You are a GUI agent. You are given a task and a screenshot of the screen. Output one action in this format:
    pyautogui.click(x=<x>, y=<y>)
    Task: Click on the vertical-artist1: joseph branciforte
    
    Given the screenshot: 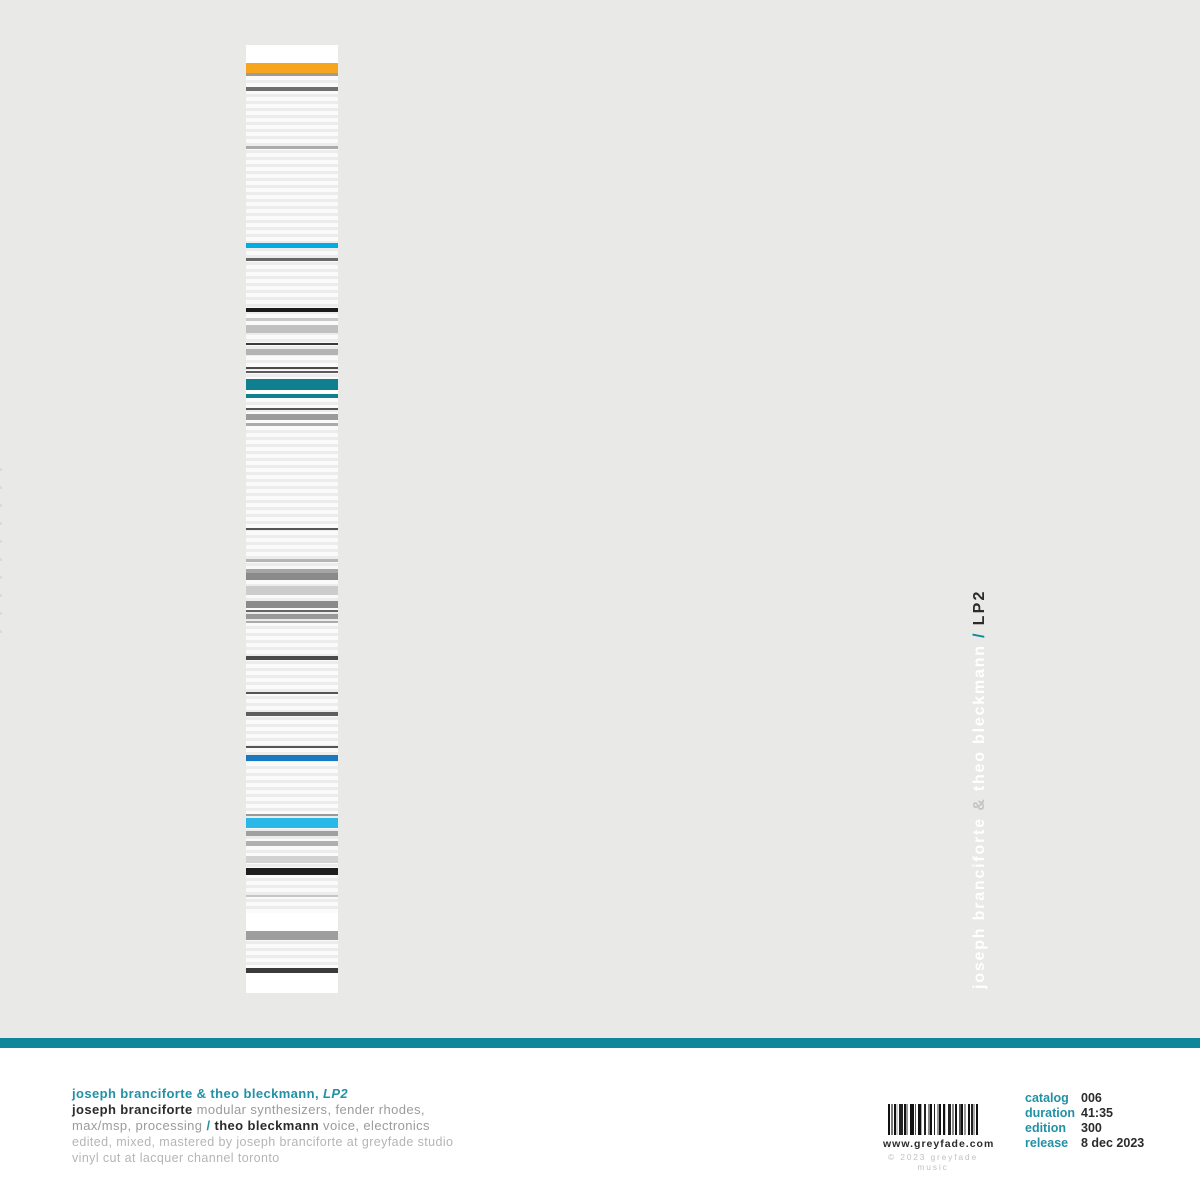 What is the action you would take?
    pyautogui.click(x=979, y=899)
    